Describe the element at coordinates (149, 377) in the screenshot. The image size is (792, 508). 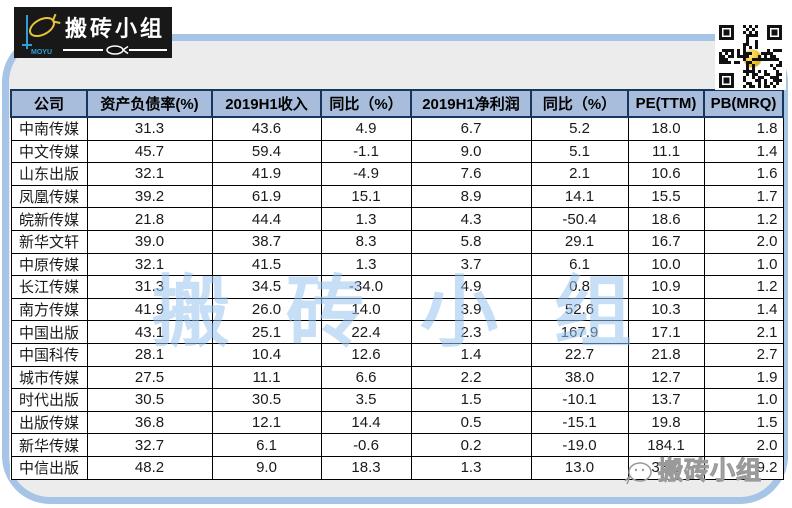
I see `value-cell: 27.5` at that location.